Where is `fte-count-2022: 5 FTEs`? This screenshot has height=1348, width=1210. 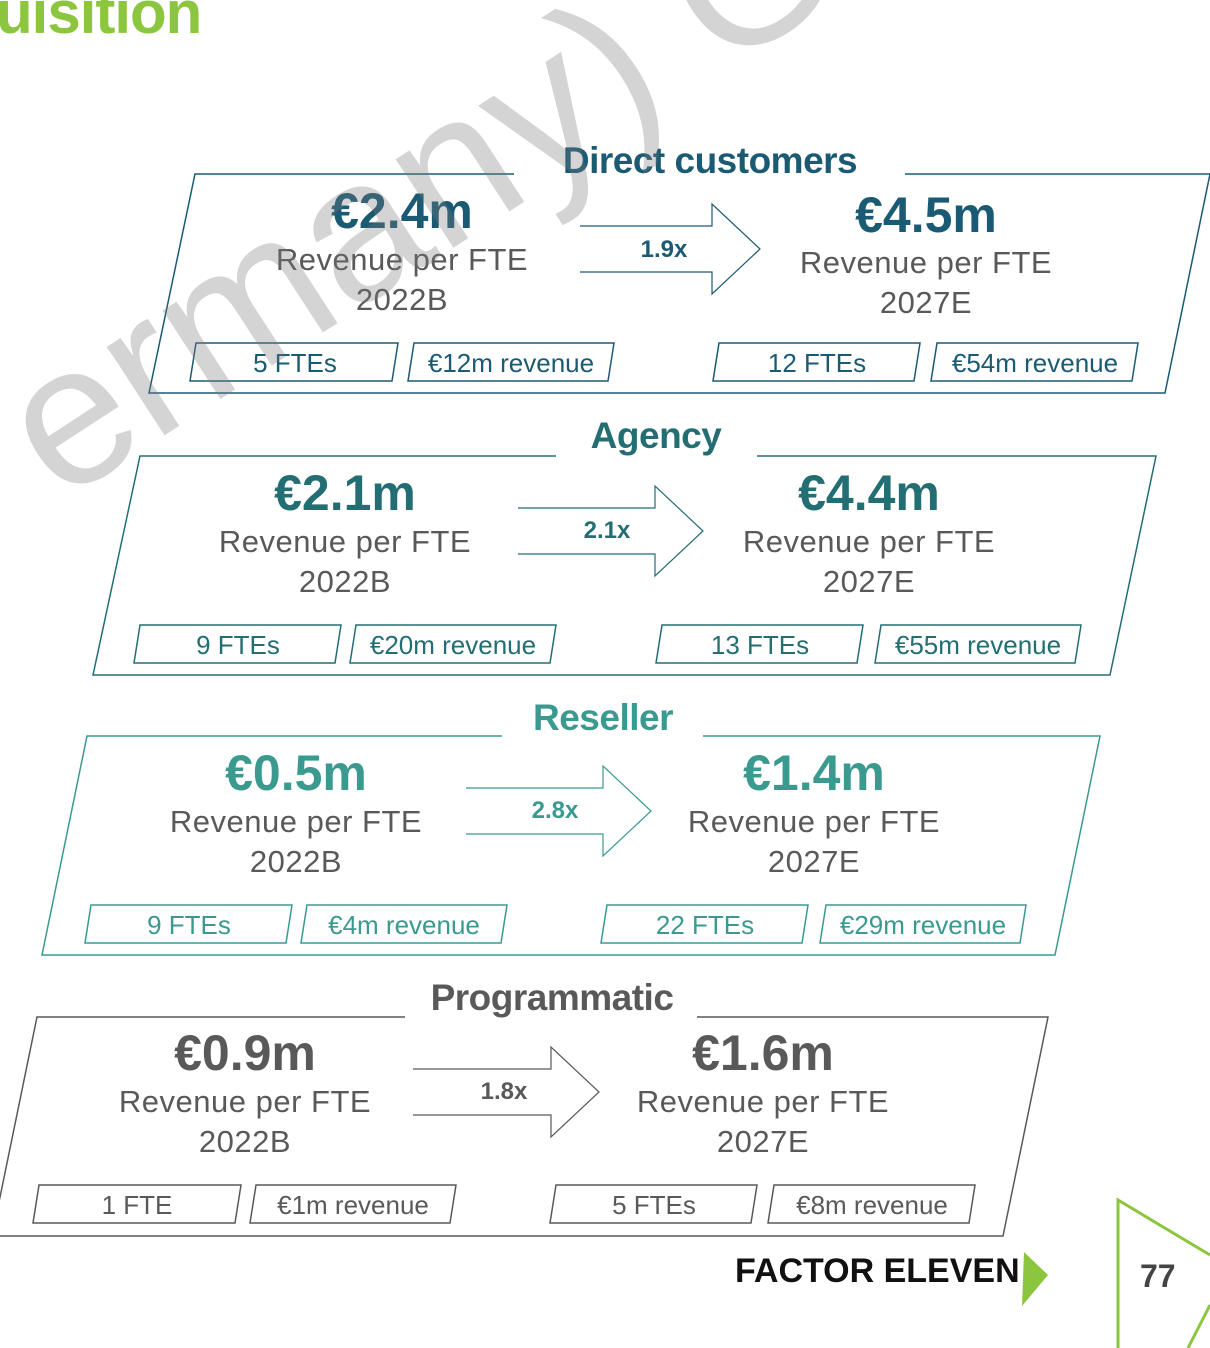 fte-count-2022: 5 FTEs is located at coordinates (295, 363).